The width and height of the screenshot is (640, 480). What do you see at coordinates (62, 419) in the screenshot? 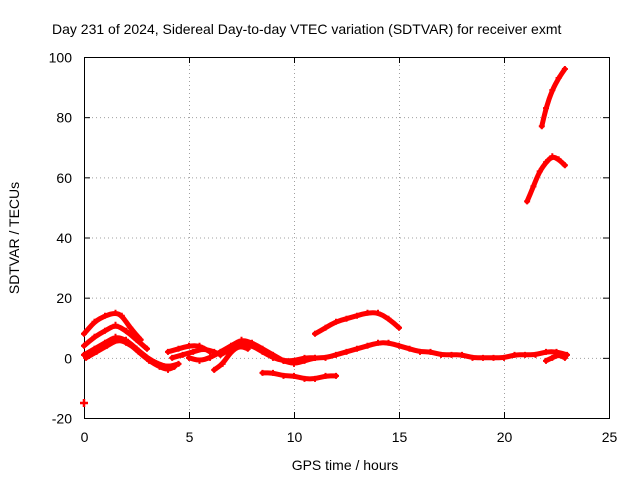
I see `y-tick-label-0: -20` at bounding box center [62, 419].